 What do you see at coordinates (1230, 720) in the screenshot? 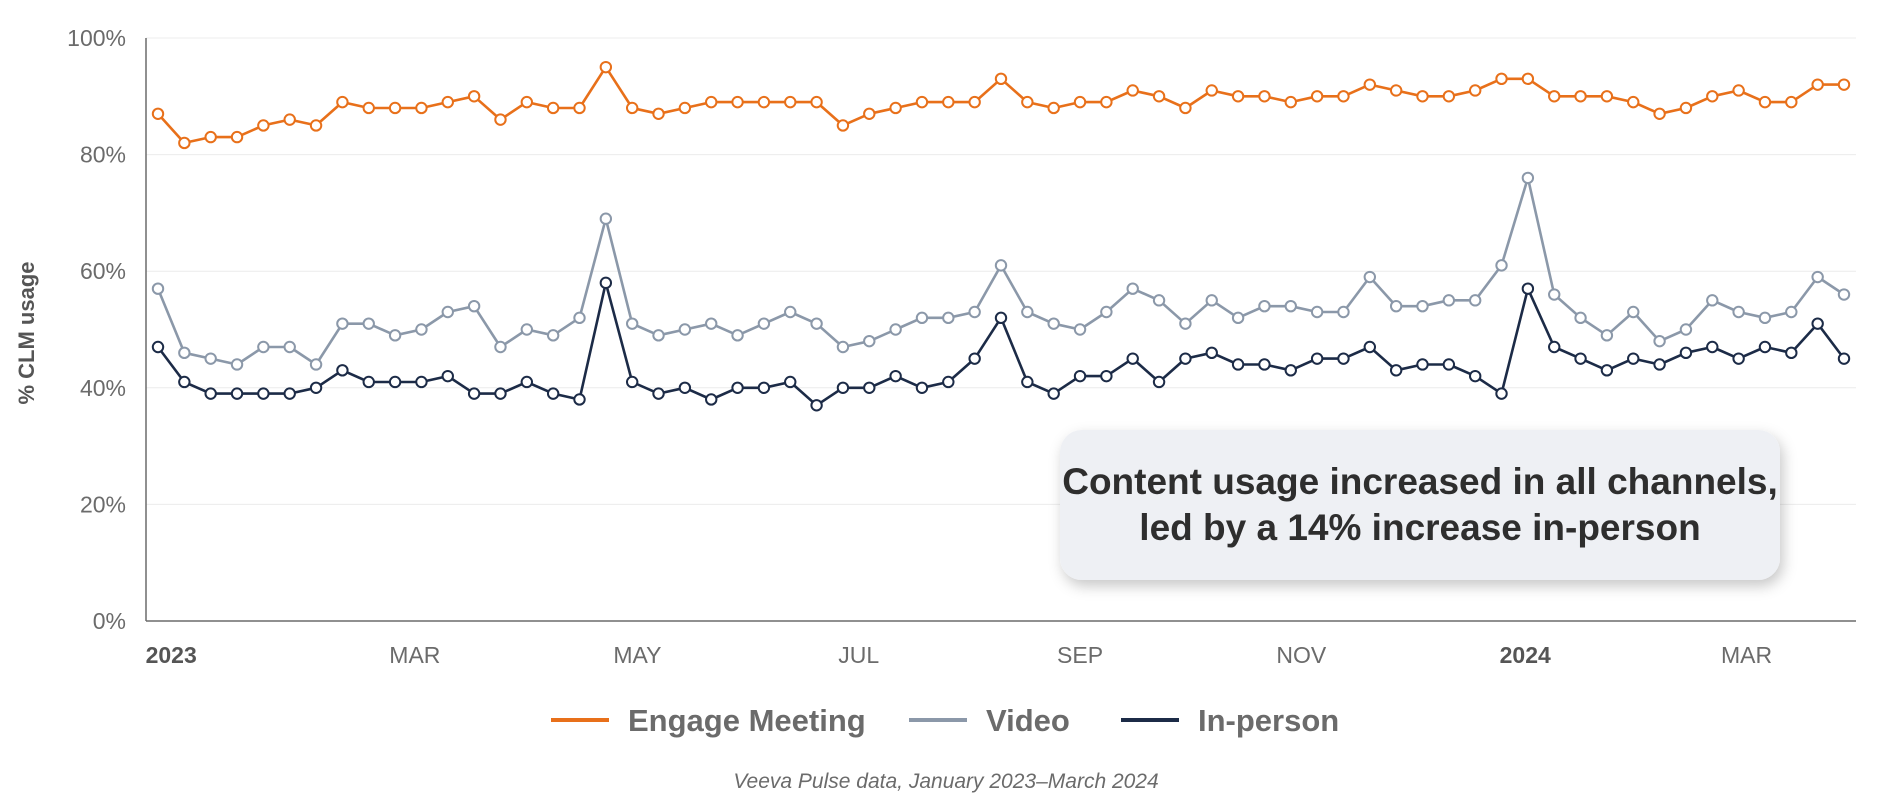
I see `legend-item-in-person: In-person` at bounding box center [1230, 720].